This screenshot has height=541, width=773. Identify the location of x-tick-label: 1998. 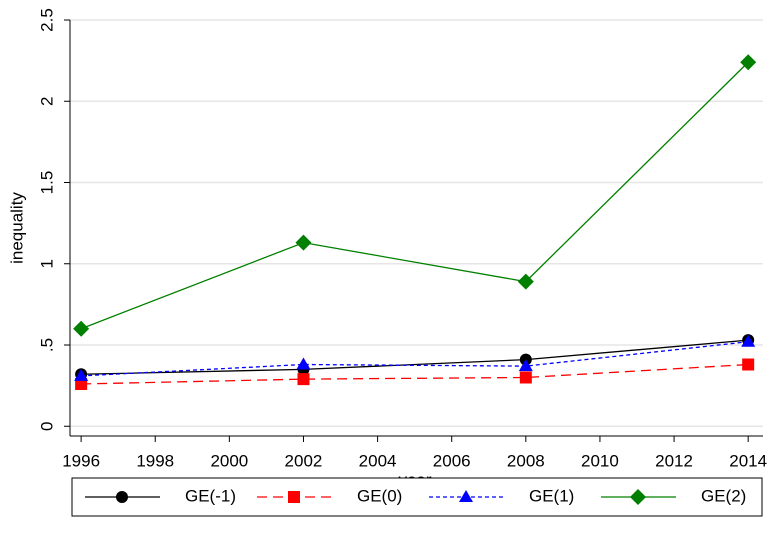
(155, 460).